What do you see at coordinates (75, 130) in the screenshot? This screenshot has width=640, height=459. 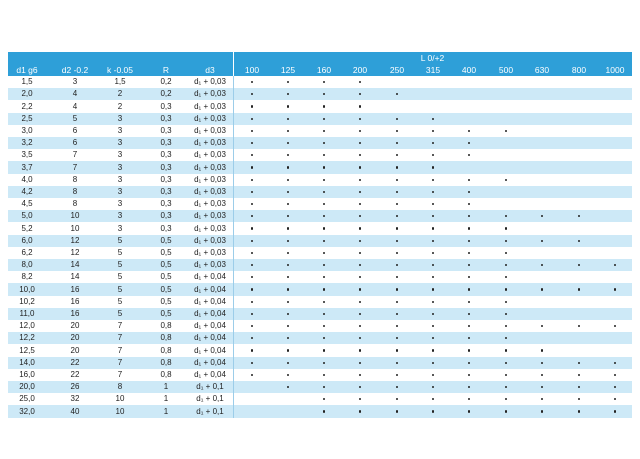 I see `cell: 6` at bounding box center [75, 130].